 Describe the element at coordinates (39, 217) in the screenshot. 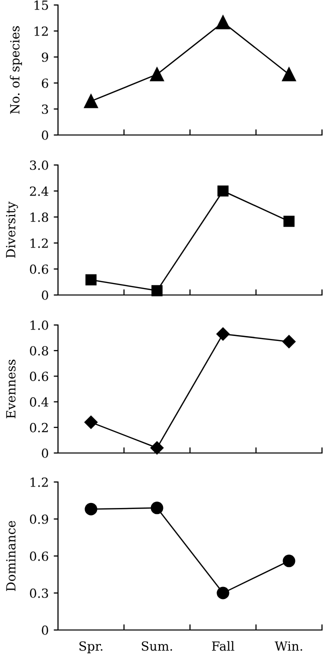

I see `y-tick-label: 1.8` at that location.